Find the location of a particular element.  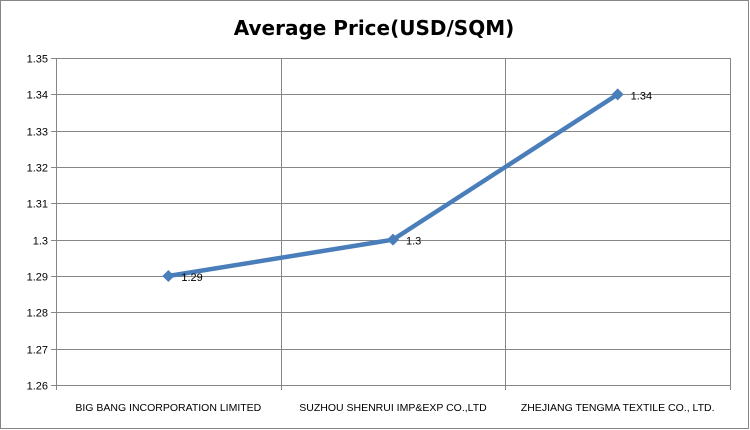

x-category-label: ZHEJIANG TENGMA TEXTILE CO., LTD. is located at coordinates (618, 408).